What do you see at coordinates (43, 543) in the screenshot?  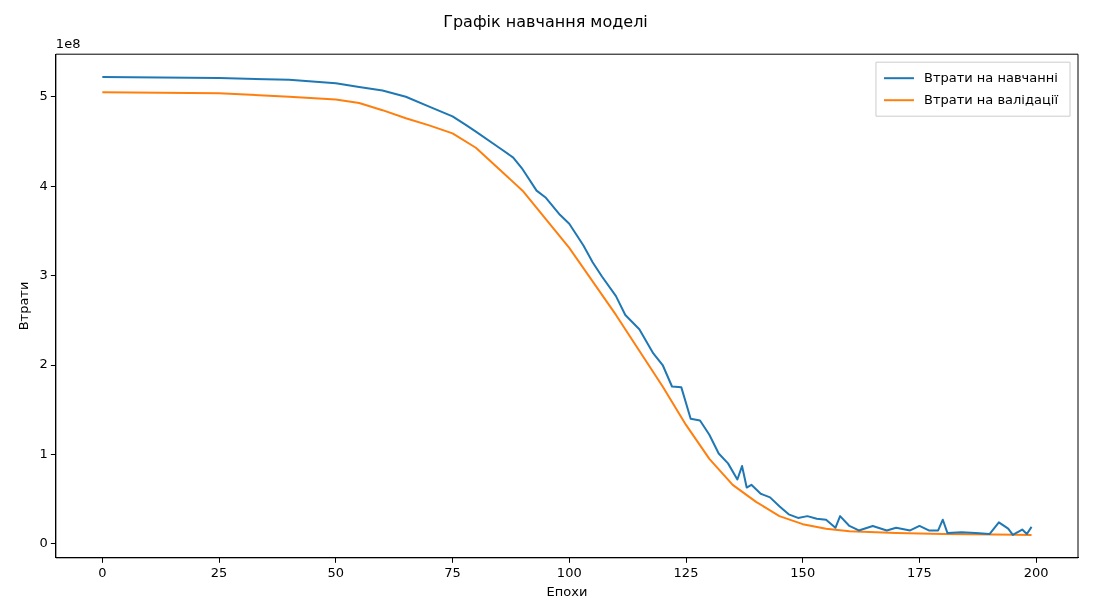 I see `y-tick-label: 0` at bounding box center [43, 543].